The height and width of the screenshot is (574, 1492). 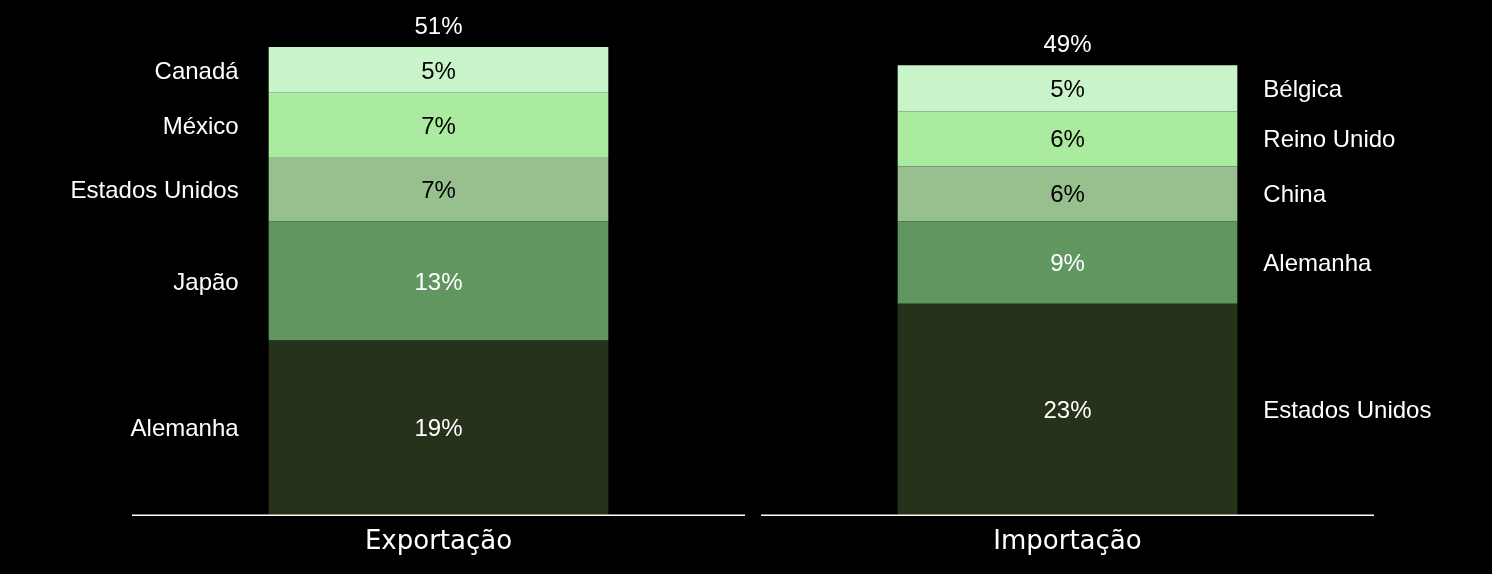 I want to click on annotation: China, so click(x=1295, y=194).